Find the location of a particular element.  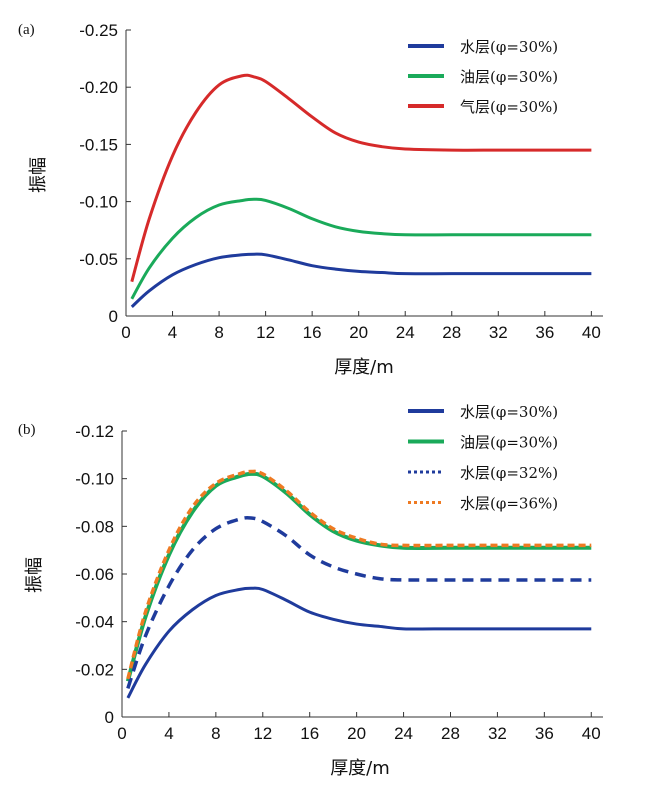

legend: 水层(φ=30%) 油层(φ=30%) 水层(φ=32%) 水层(φ=36%) is located at coordinates (483, 458).